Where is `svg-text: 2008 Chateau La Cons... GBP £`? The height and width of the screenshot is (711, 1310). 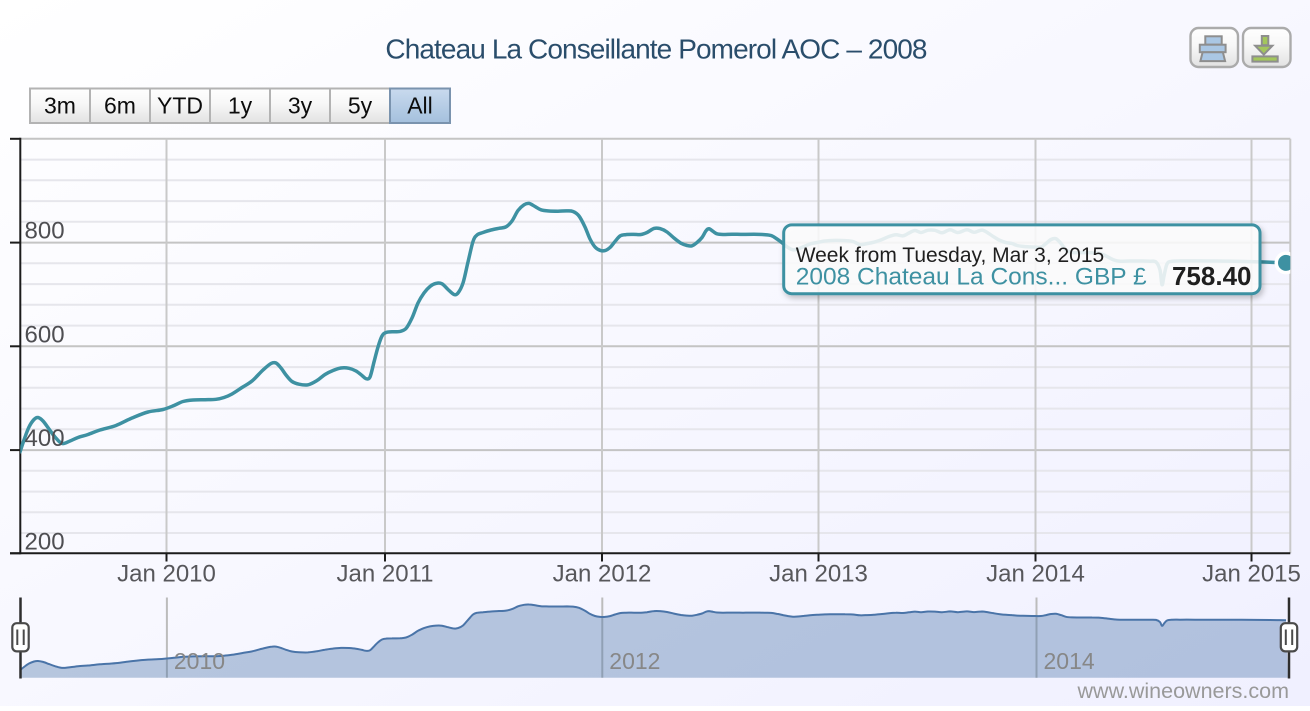
svg-text: 2008 Chateau La Cons... GBP £ is located at coordinates (971, 277).